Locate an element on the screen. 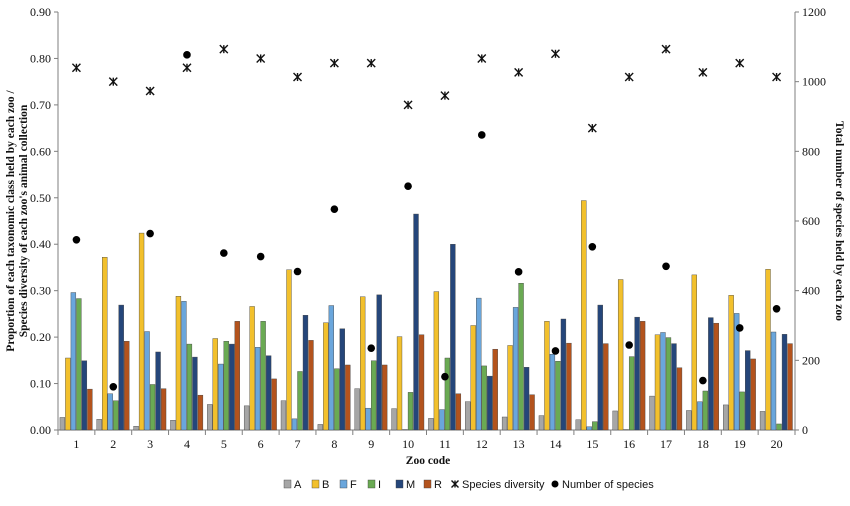 The image size is (850, 506). y-left-tick-label: 0.90 is located at coordinates (40, 12).